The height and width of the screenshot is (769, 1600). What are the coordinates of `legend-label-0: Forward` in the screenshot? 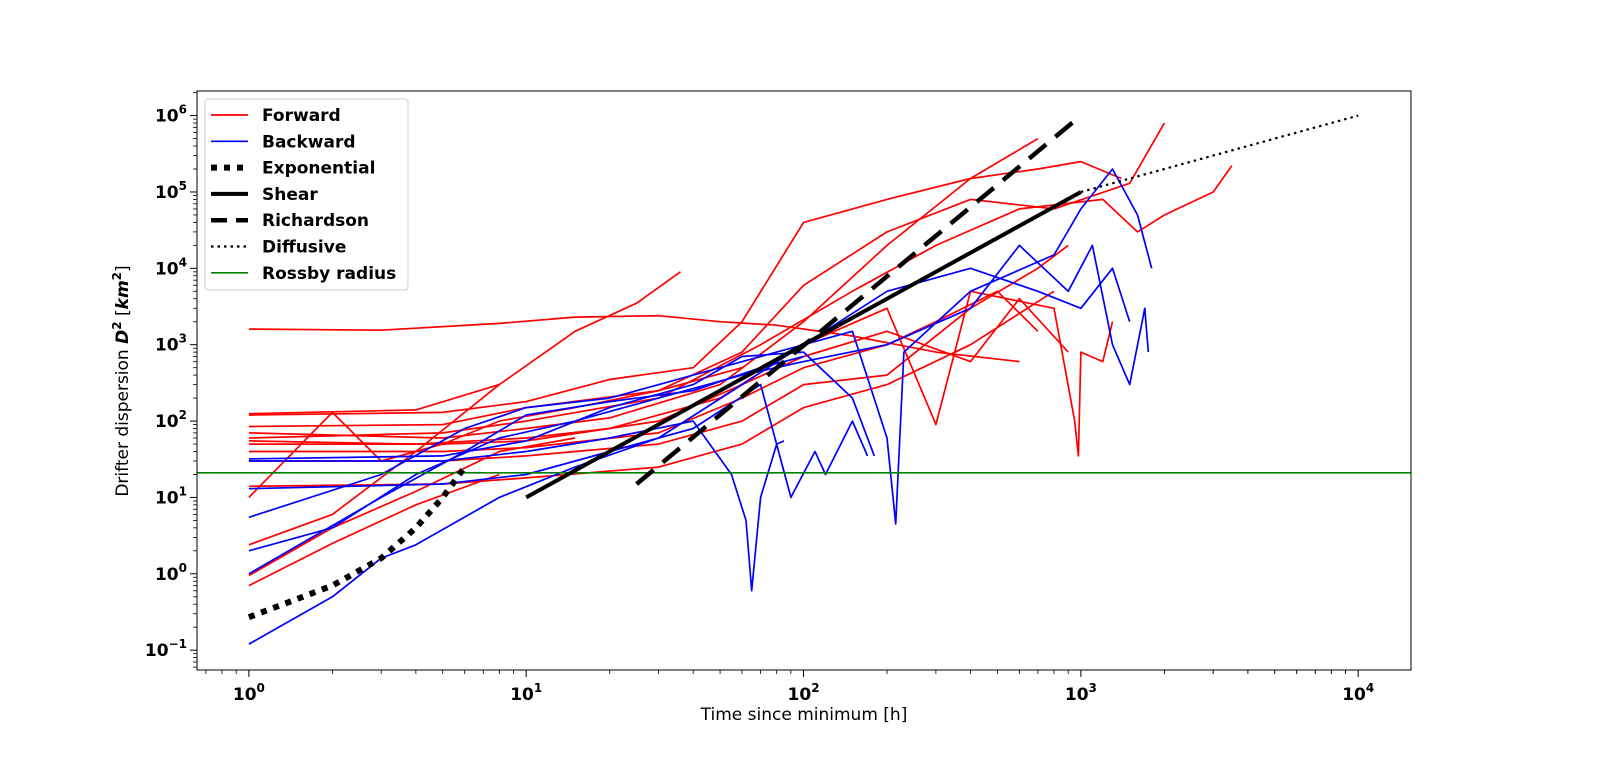 It's located at (301, 116).